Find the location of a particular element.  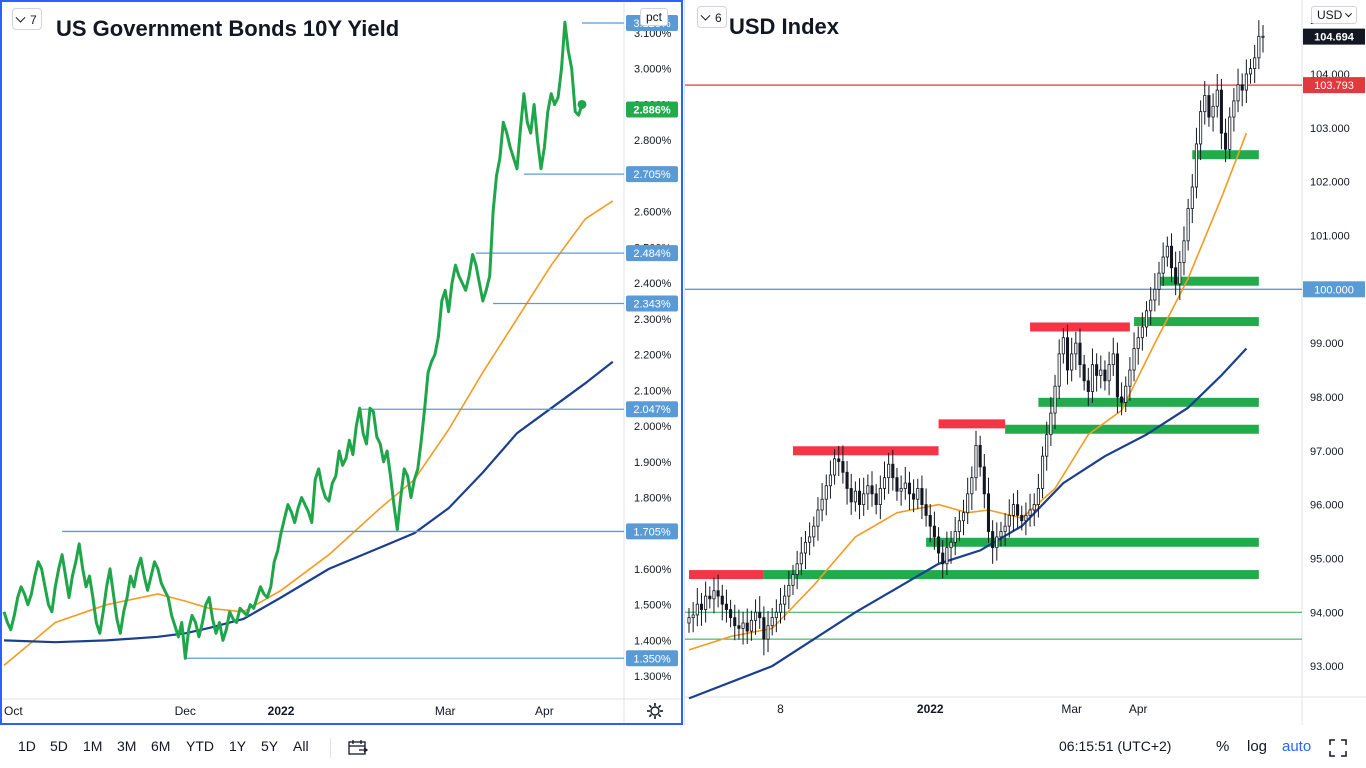

log-toggle: log is located at coordinates (1257, 746).